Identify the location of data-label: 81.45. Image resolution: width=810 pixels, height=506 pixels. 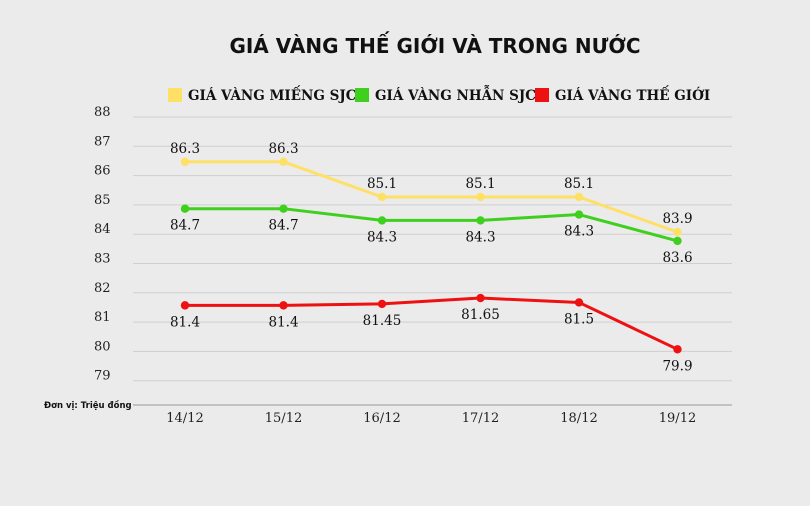
(382, 321).